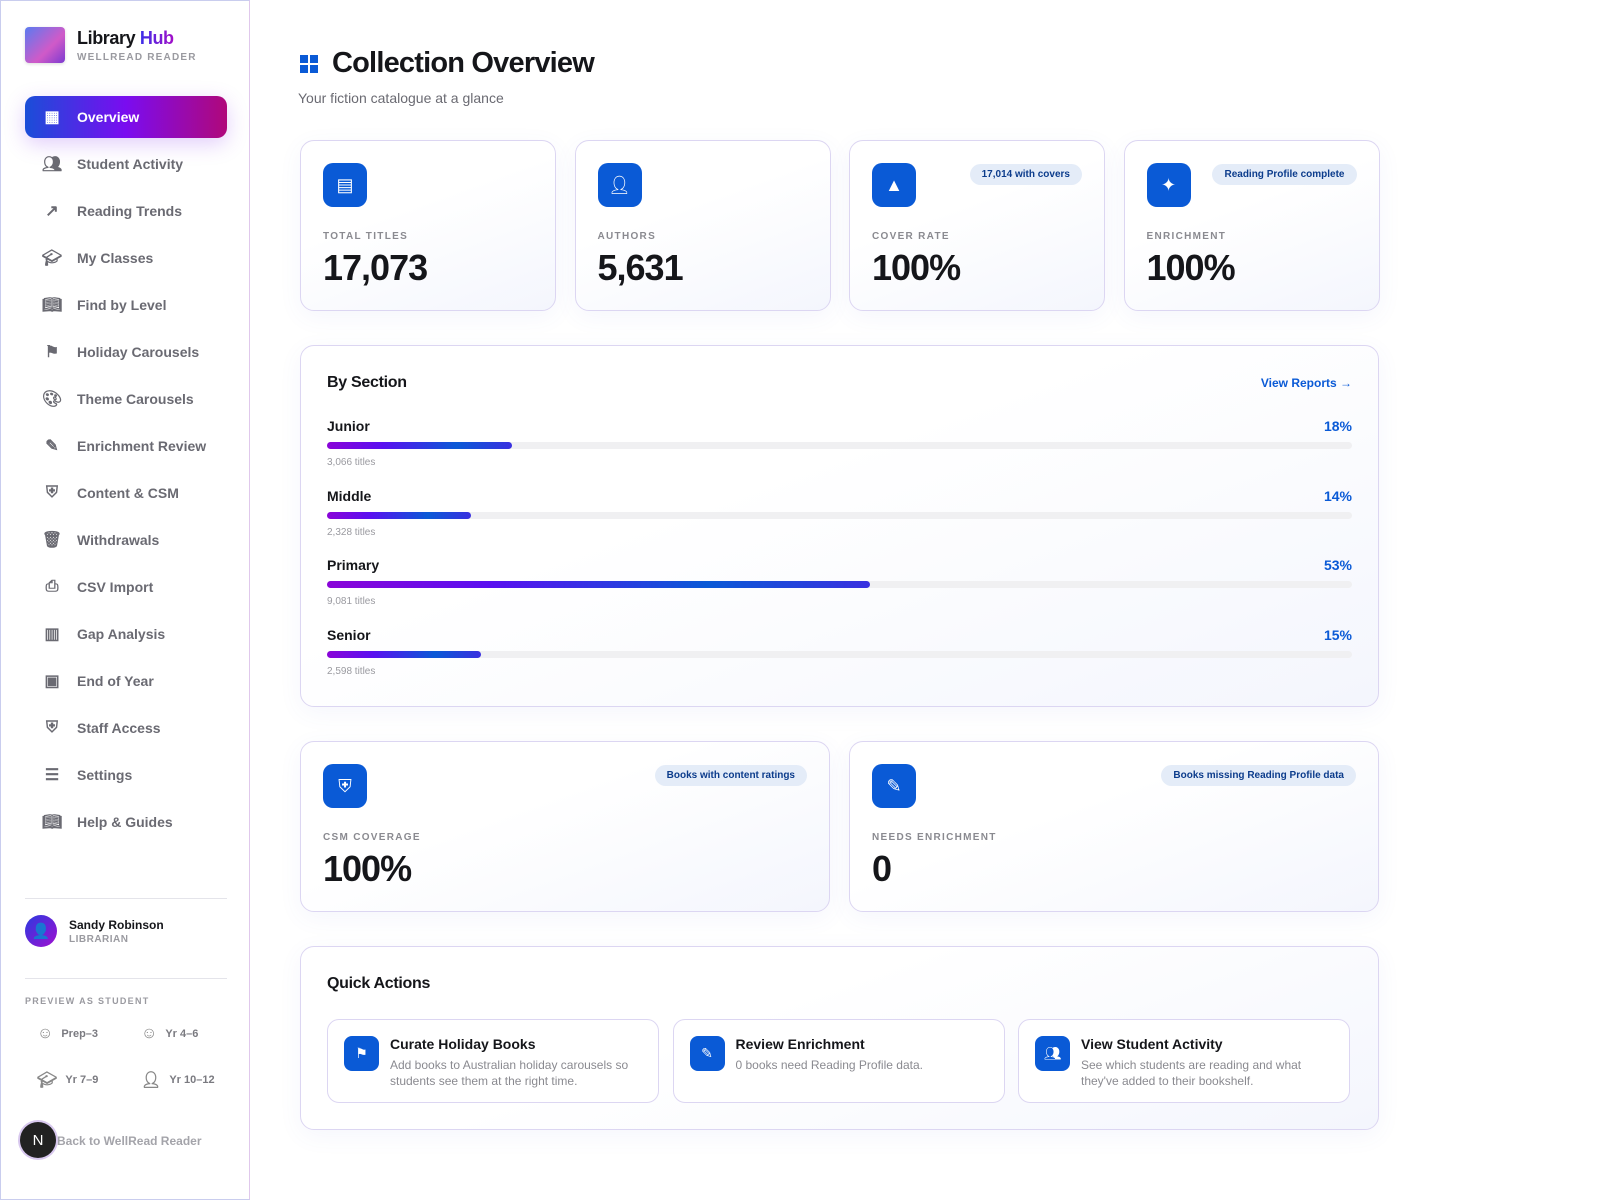 This screenshot has height=1200, width=1600. What do you see at coordinates (348, 426) in the screenshot?
I see `section-name: Junior` at bounding box center [348, 426].